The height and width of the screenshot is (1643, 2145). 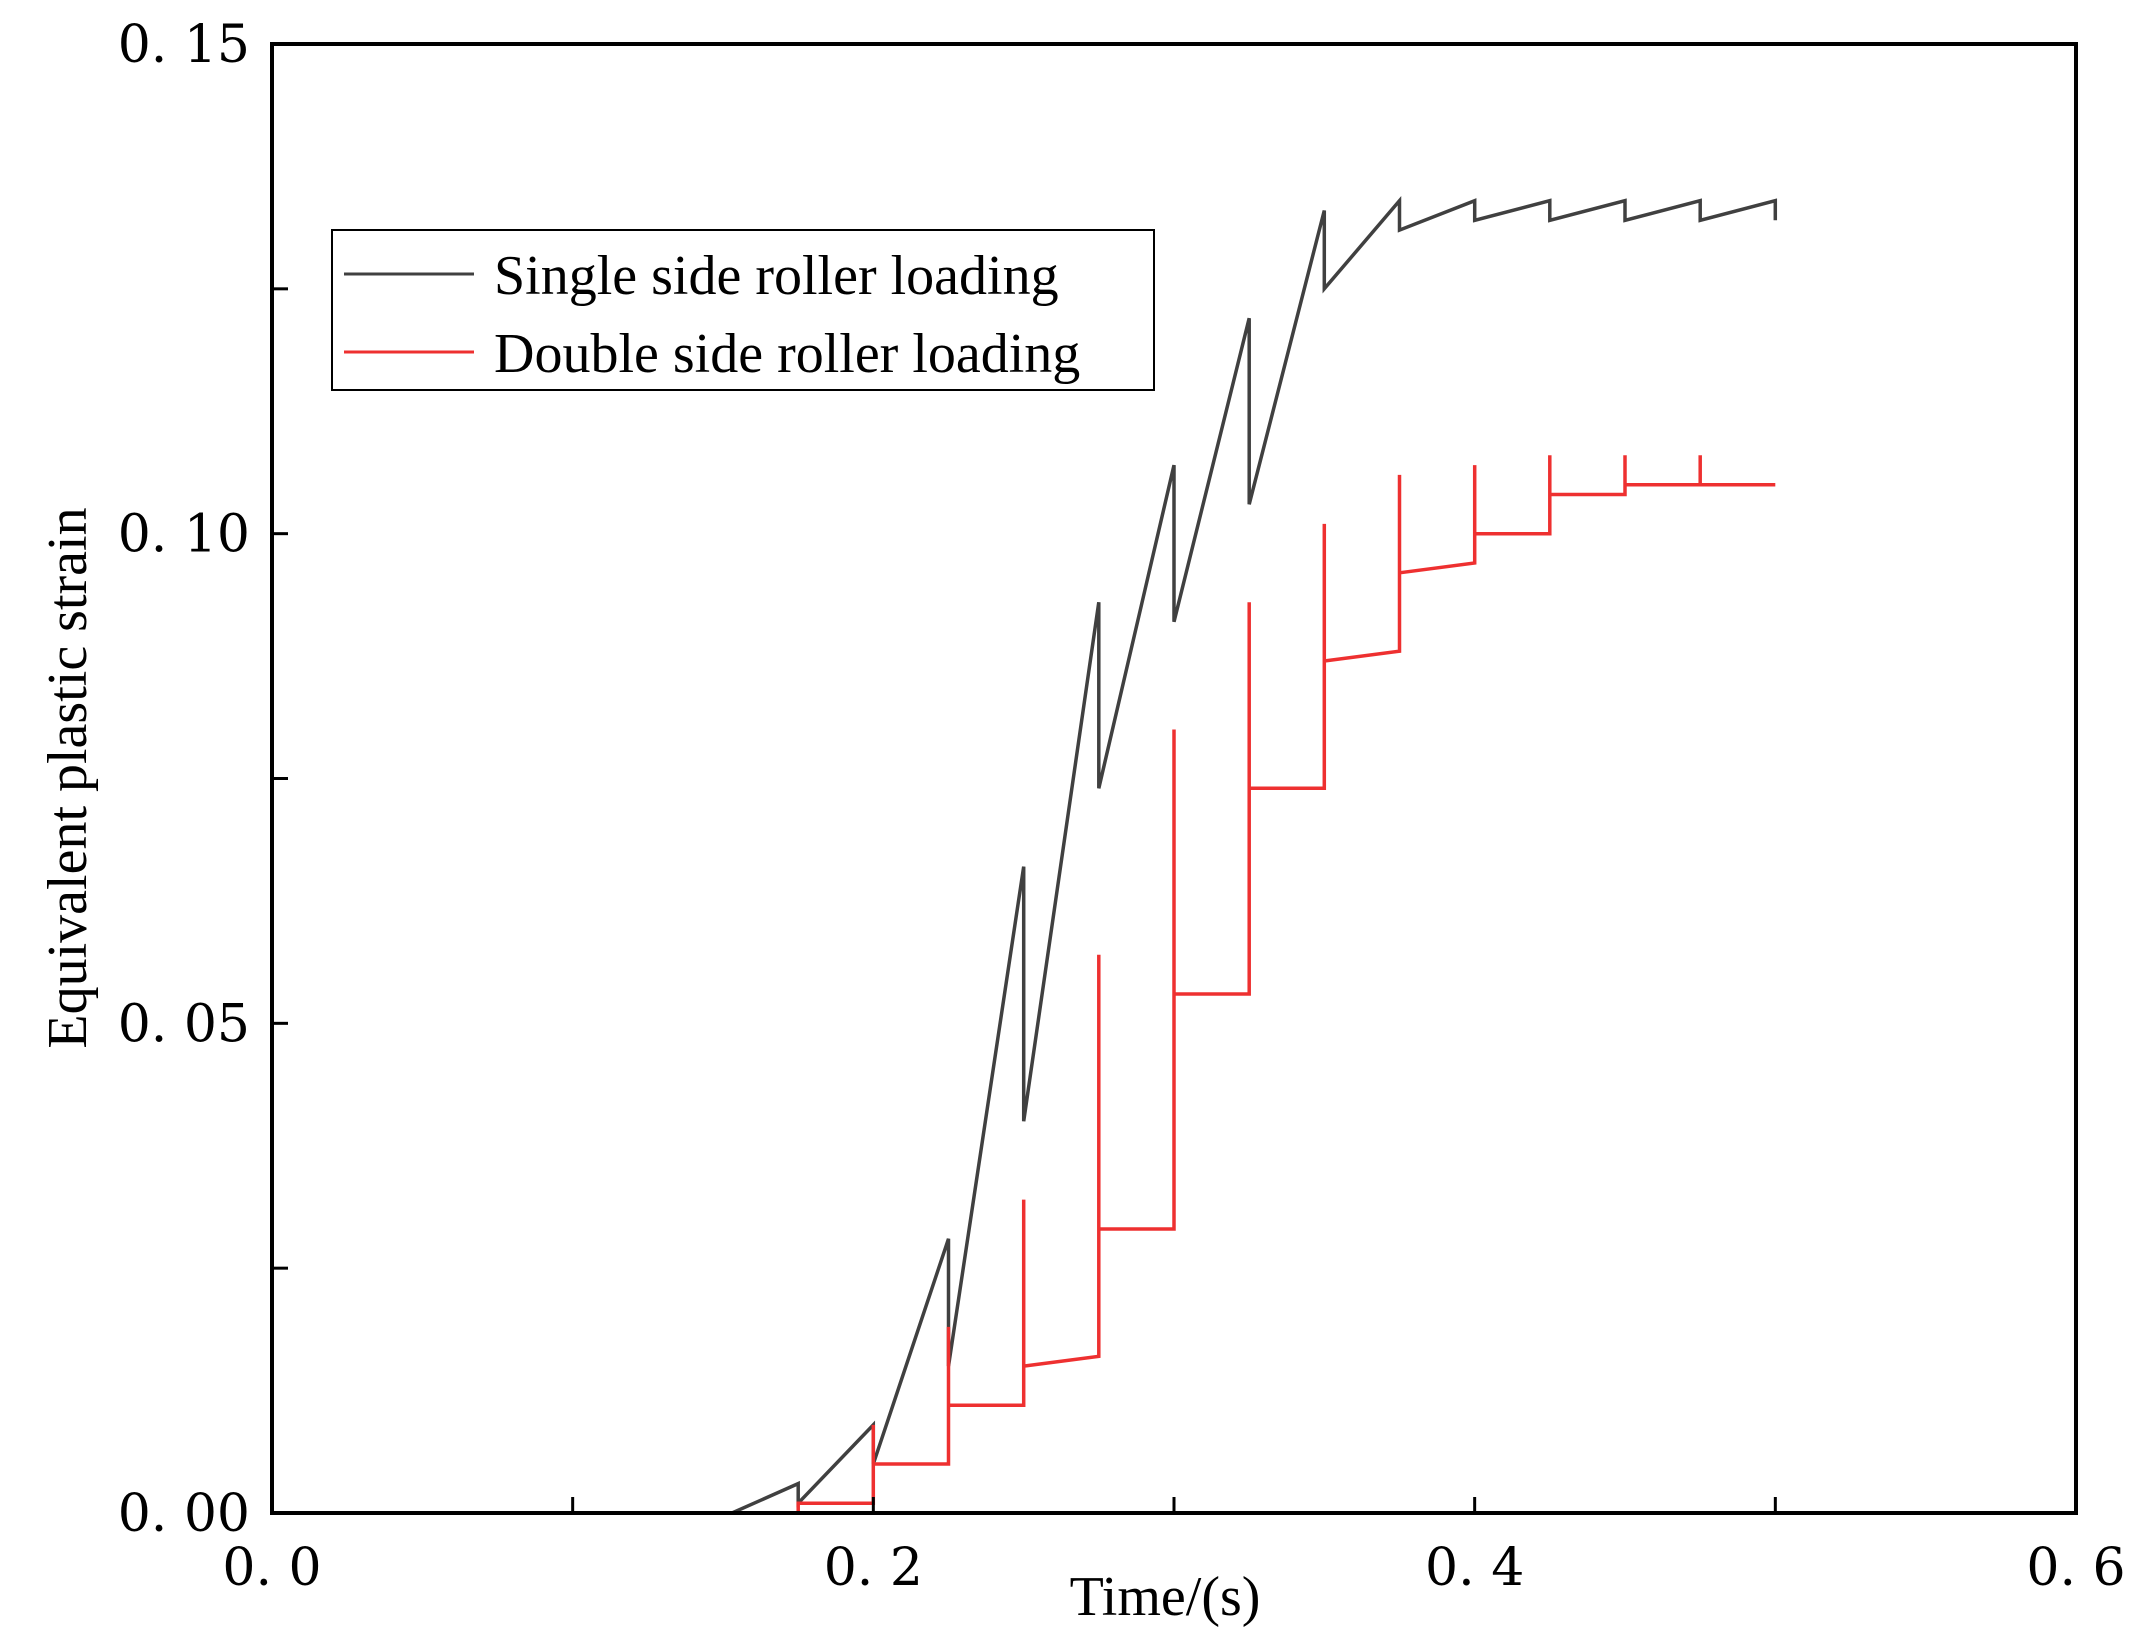 What do you see at coordinates (203, 779) in the screenshot?
I see `y-axis: 0. 00 0. 05 0. 10 0. 15` at bounding box center [203, 779].